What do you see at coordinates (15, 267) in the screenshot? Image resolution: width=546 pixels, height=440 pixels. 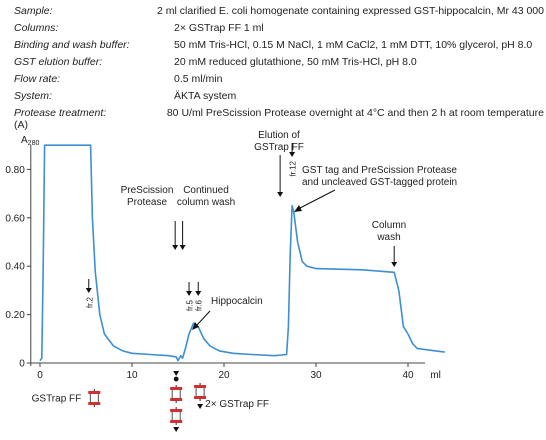 I see `y-tick-label: 0.40` at bounding box center [15, 267].